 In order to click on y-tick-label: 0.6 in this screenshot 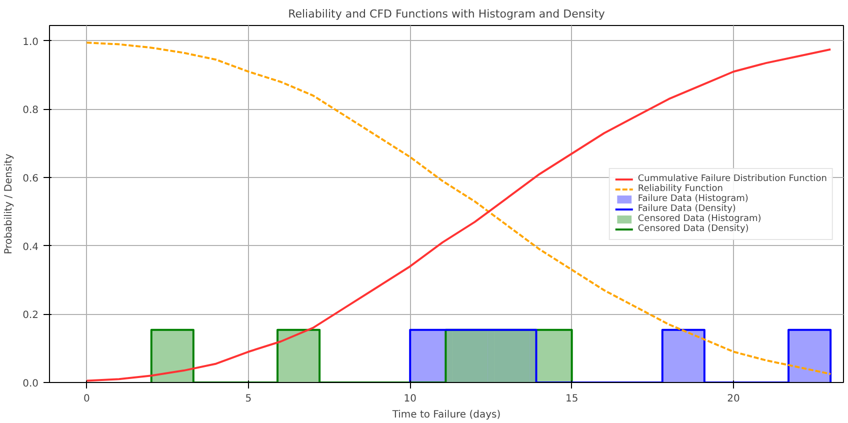, I will do `click(30, 179)`.